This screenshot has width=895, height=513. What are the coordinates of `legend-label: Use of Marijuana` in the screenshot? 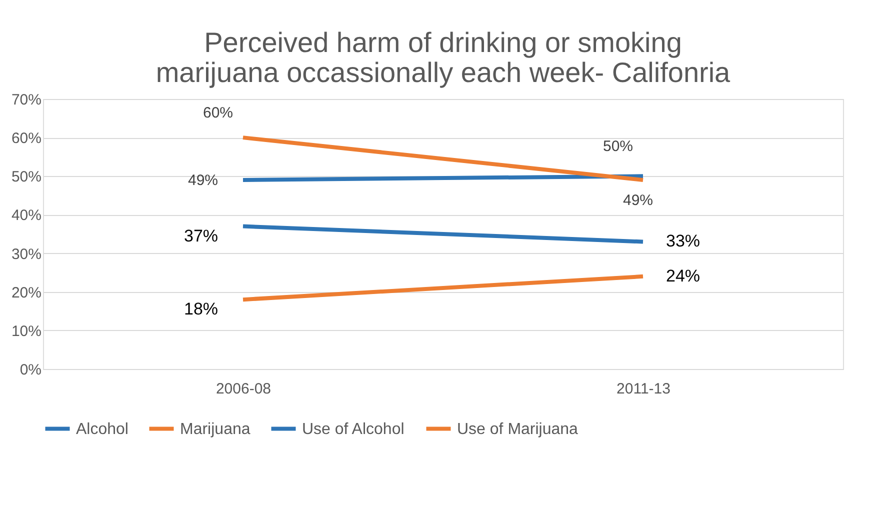 It's located at (517, 429).